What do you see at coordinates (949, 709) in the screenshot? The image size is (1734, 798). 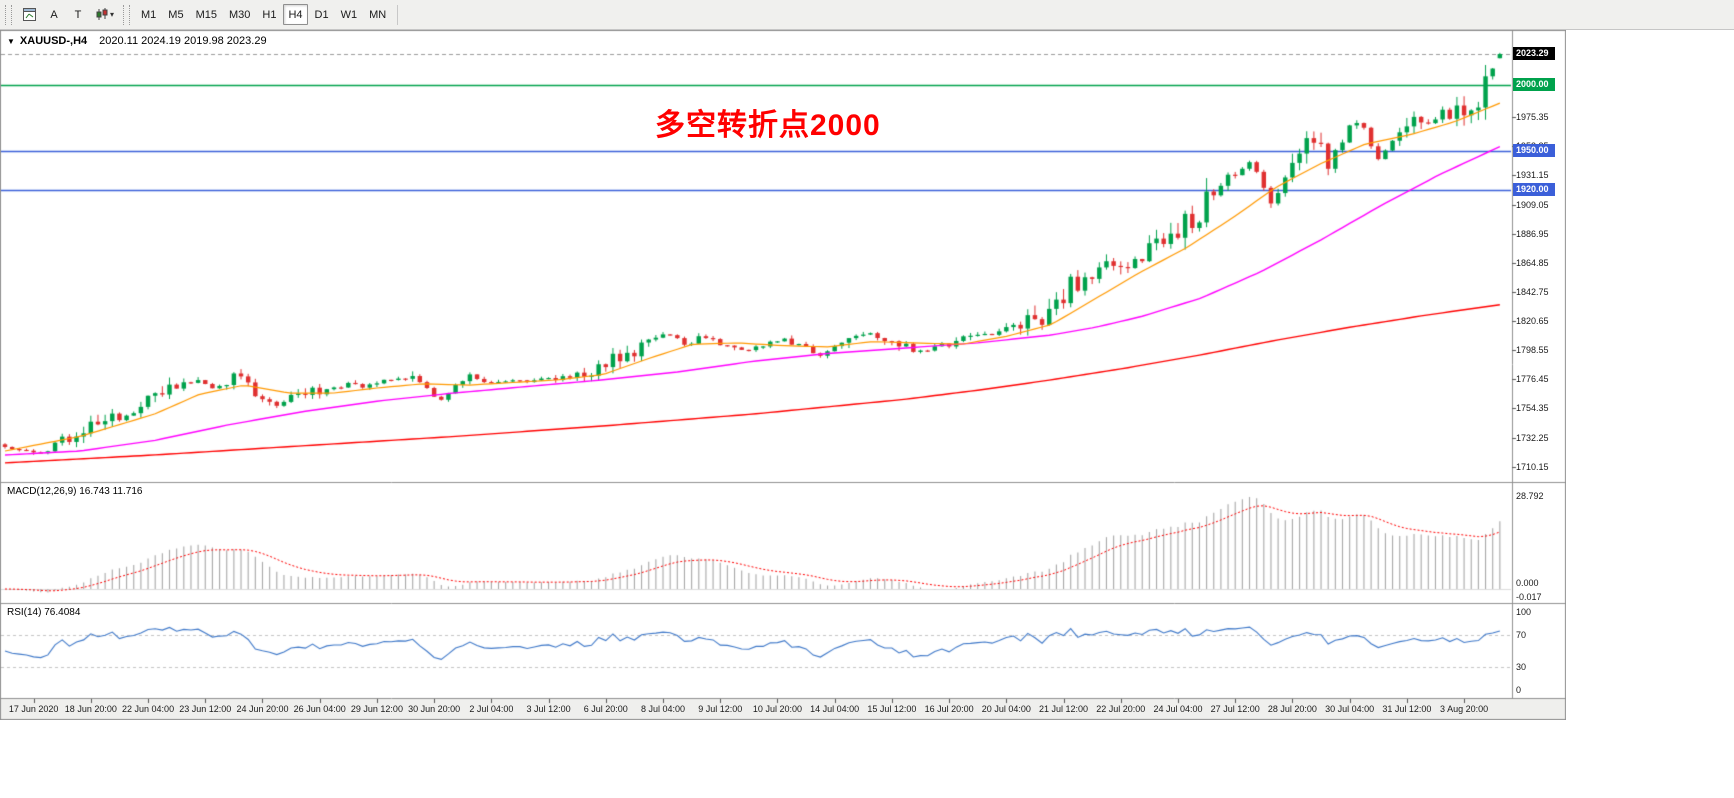 I see `time-axis-label: 16 Jul 20:00` at bounding box center [949, 709].